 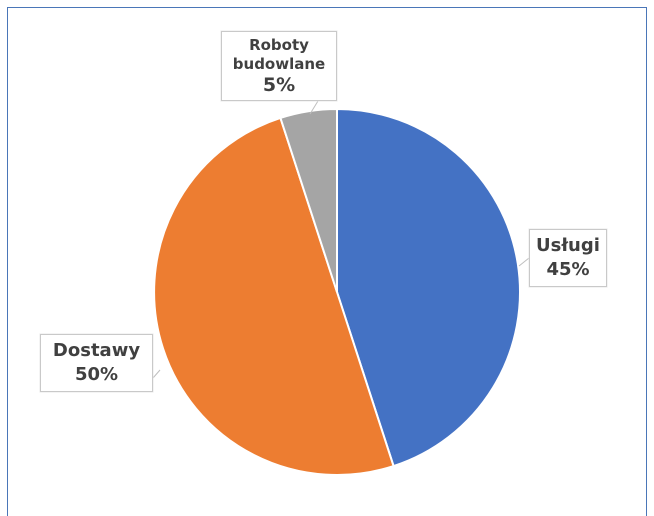 I want to click on data-label-dostawy: Dostawy 50%, so click(x=96, y=363).